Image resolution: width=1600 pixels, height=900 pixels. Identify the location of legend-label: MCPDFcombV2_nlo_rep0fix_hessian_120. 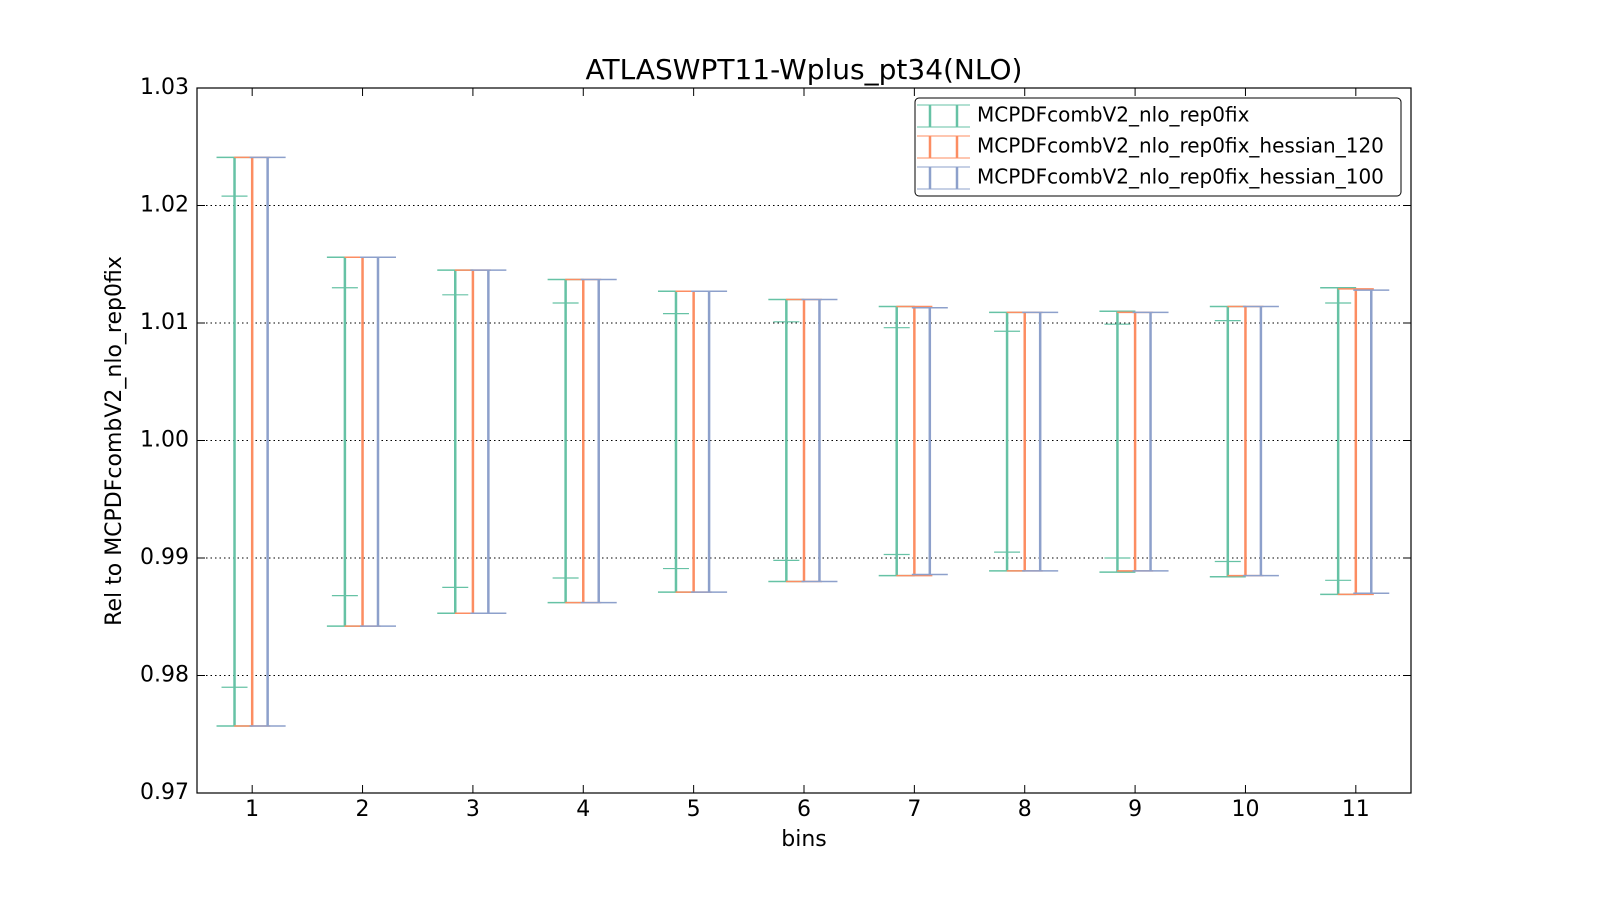
(1180, 146).